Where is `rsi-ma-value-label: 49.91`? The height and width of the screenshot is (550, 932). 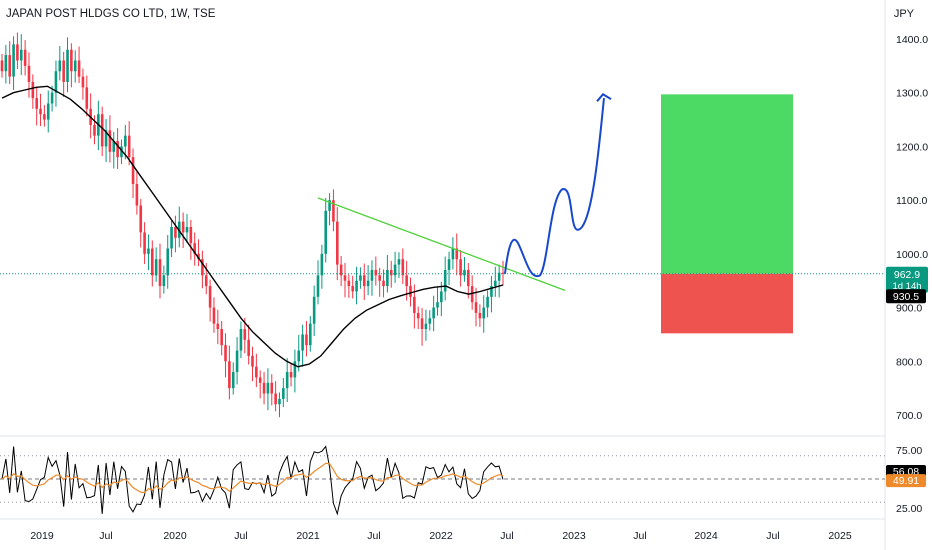 rsi-ma-value-label: 49.91 is located at coordinates (906, 481).